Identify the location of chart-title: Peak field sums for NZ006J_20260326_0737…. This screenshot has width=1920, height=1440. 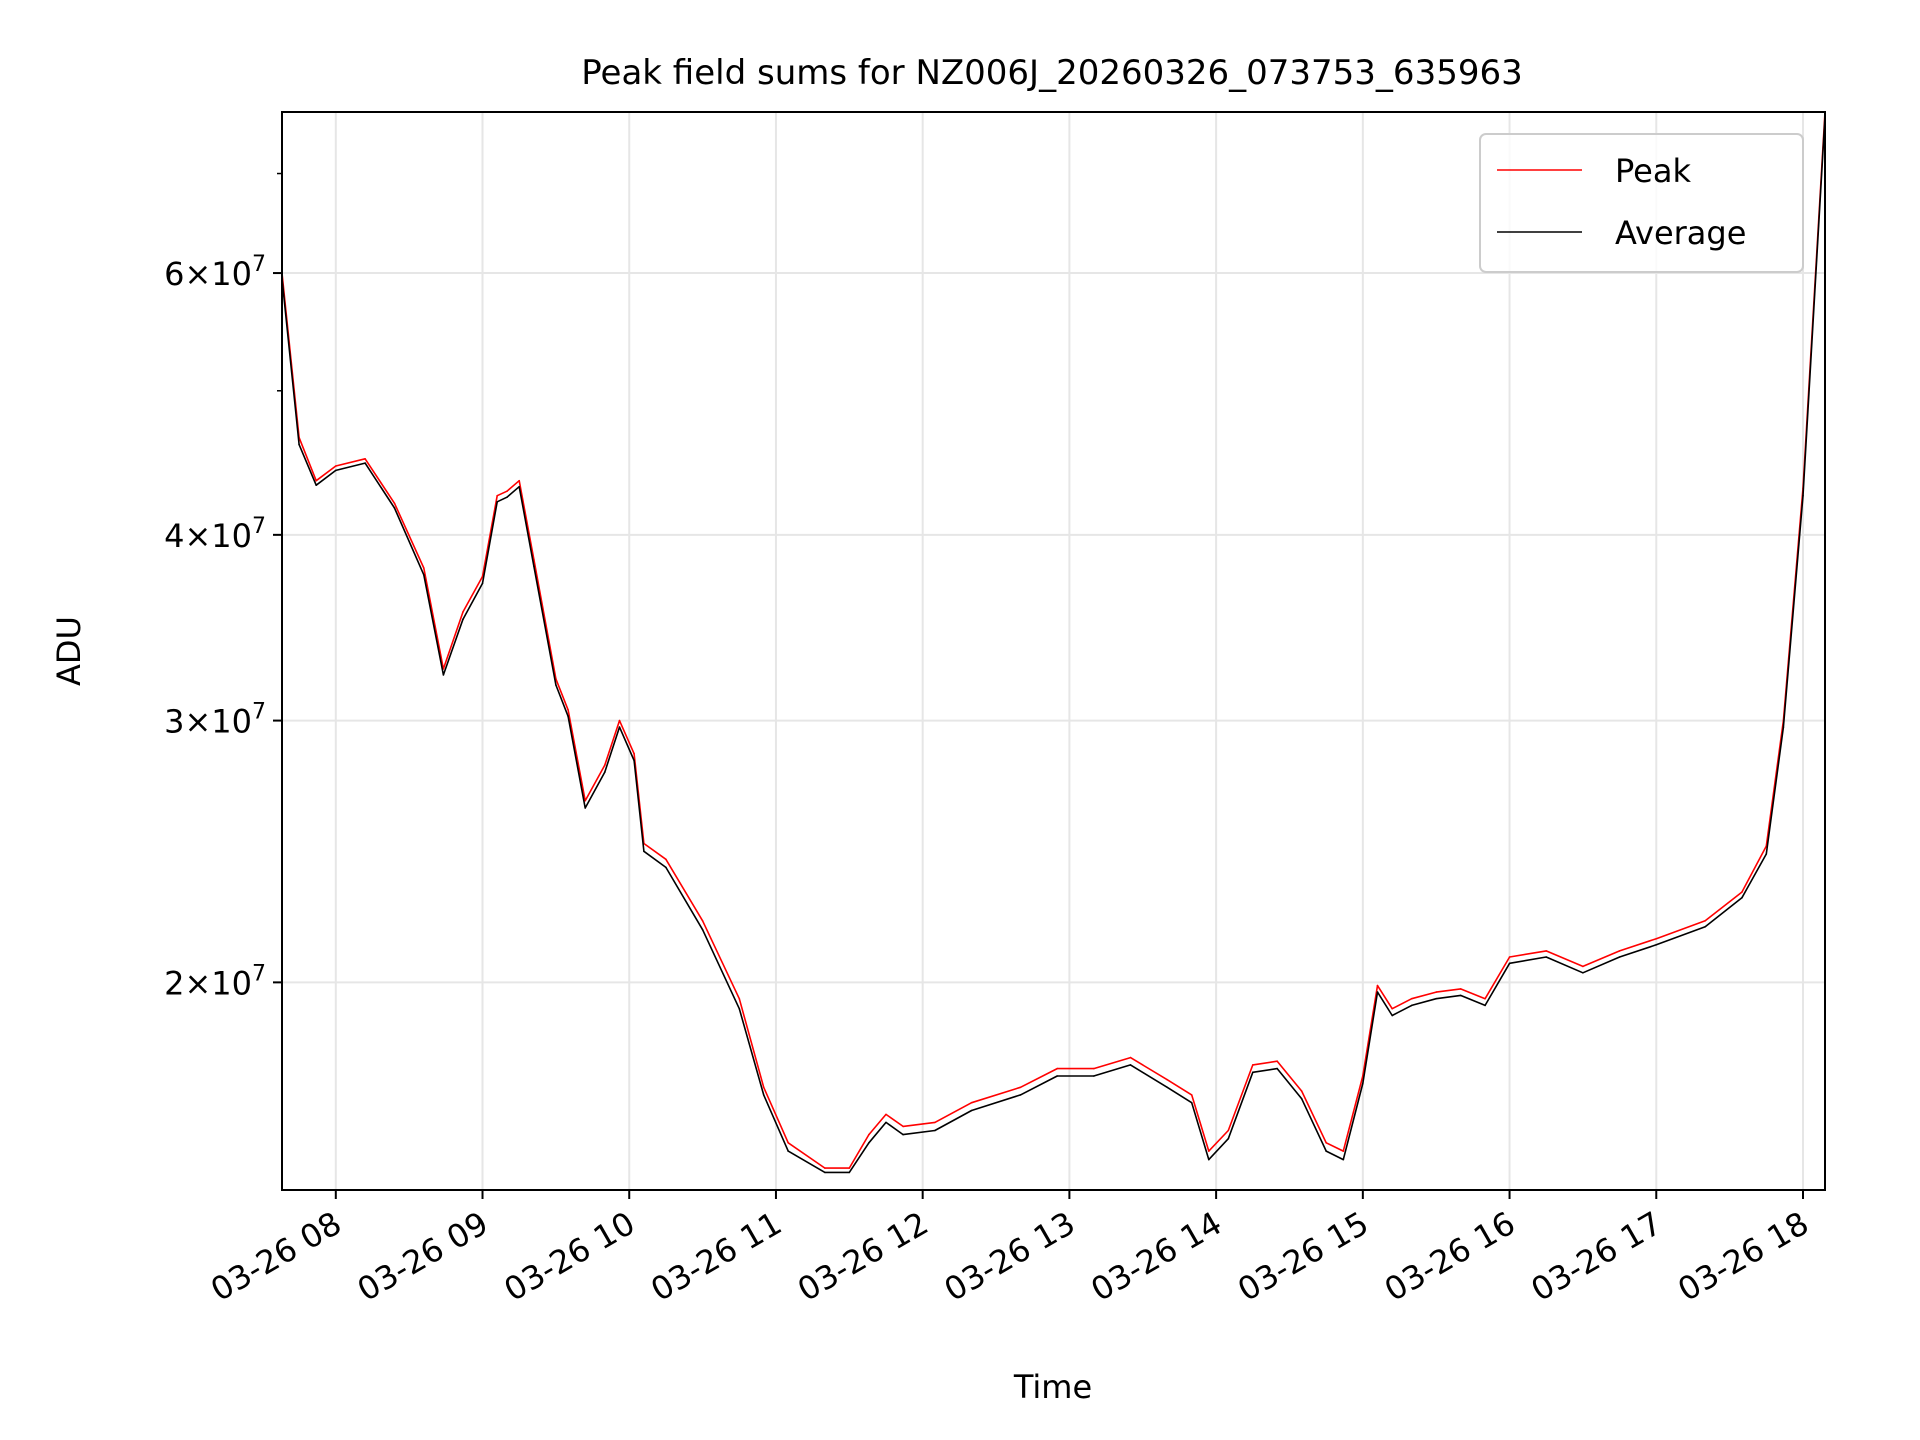
(1051, 73).